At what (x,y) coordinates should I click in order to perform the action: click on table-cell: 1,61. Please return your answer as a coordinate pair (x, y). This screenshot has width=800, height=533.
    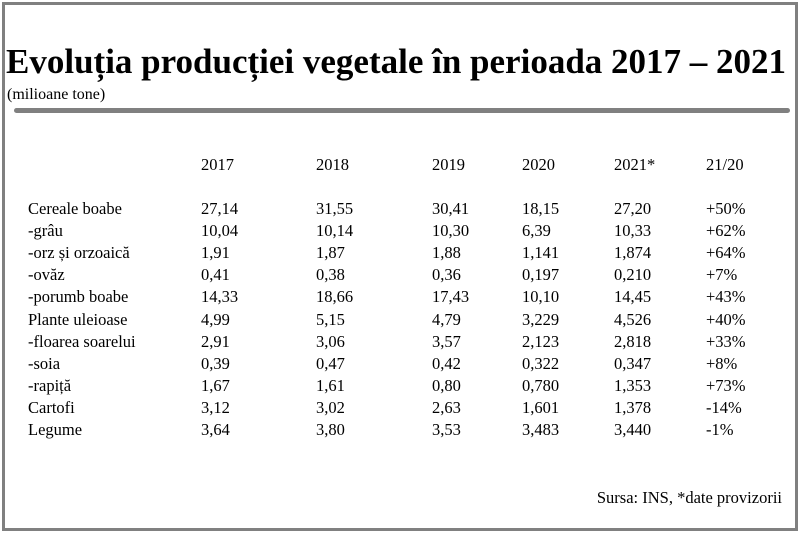
    Looking at the image, I should click on (330, 385).